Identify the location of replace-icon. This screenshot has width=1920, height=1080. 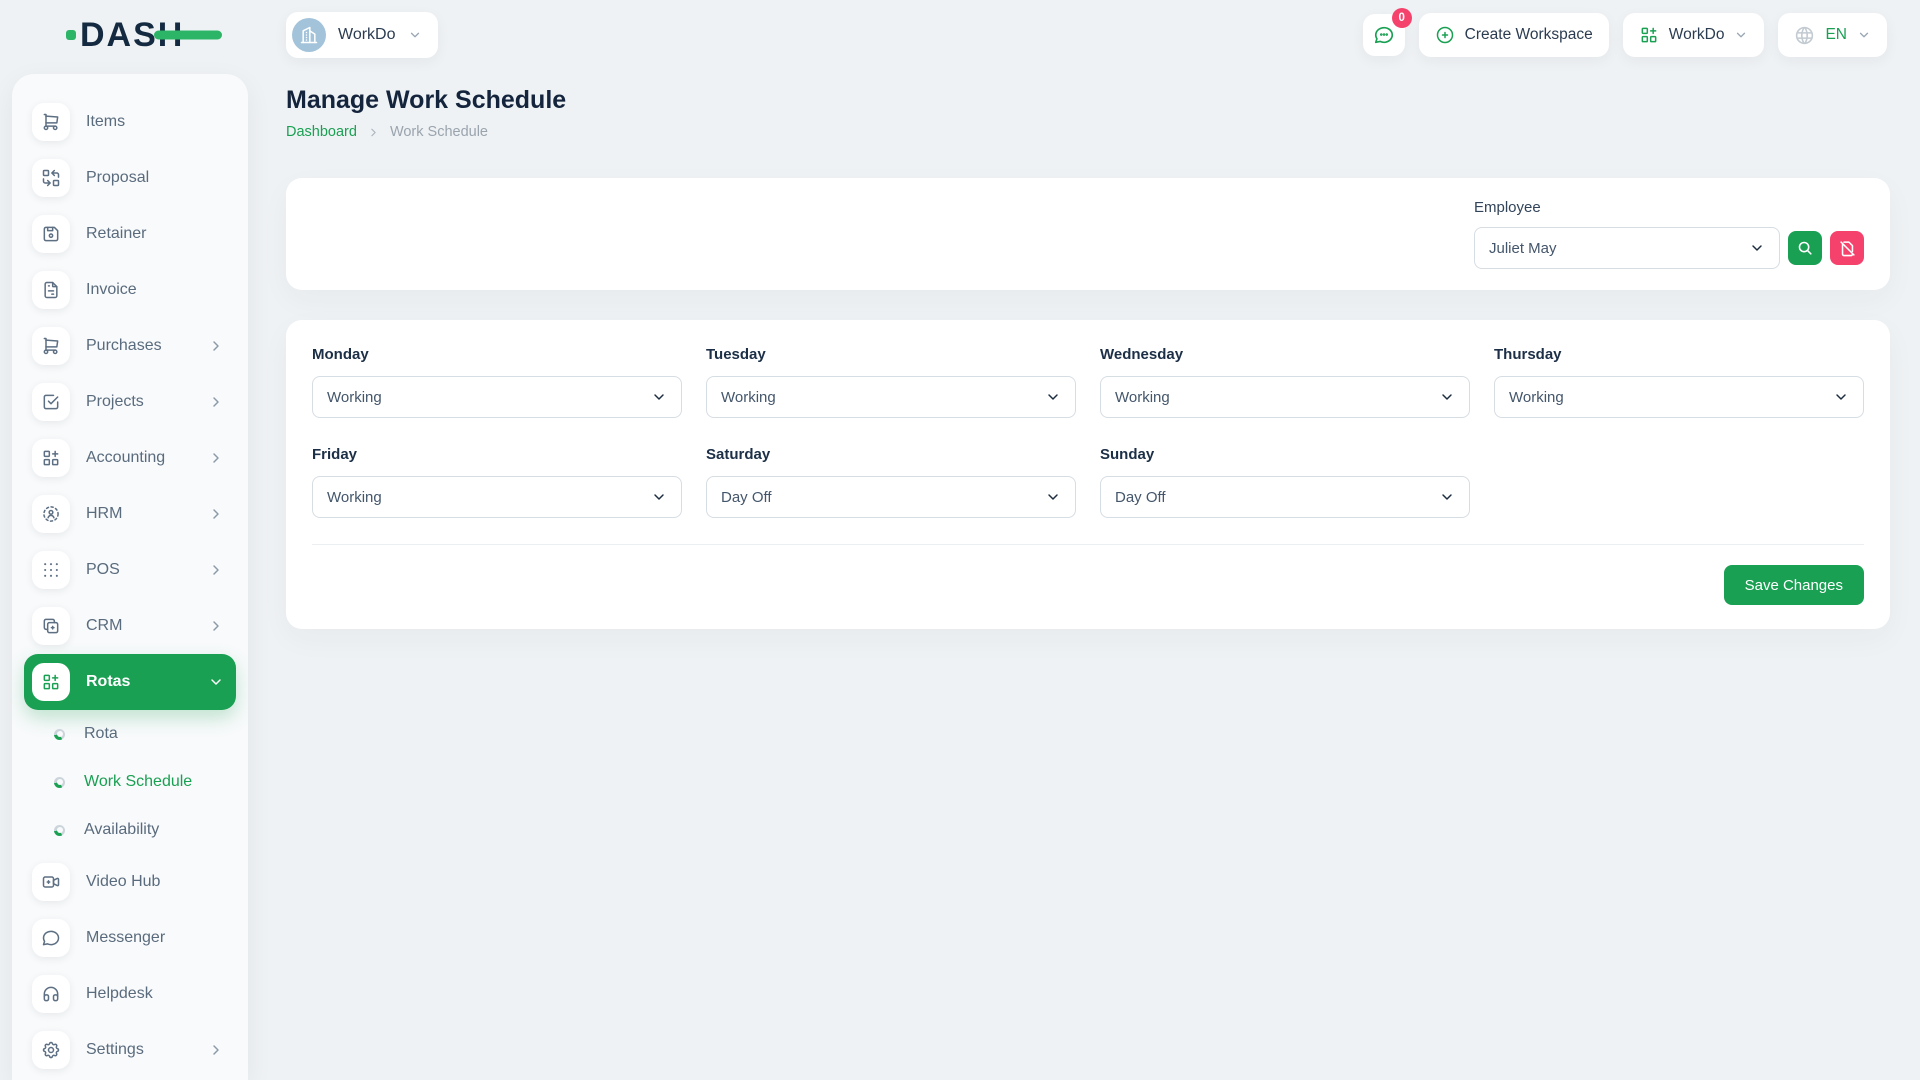
(51, 178).